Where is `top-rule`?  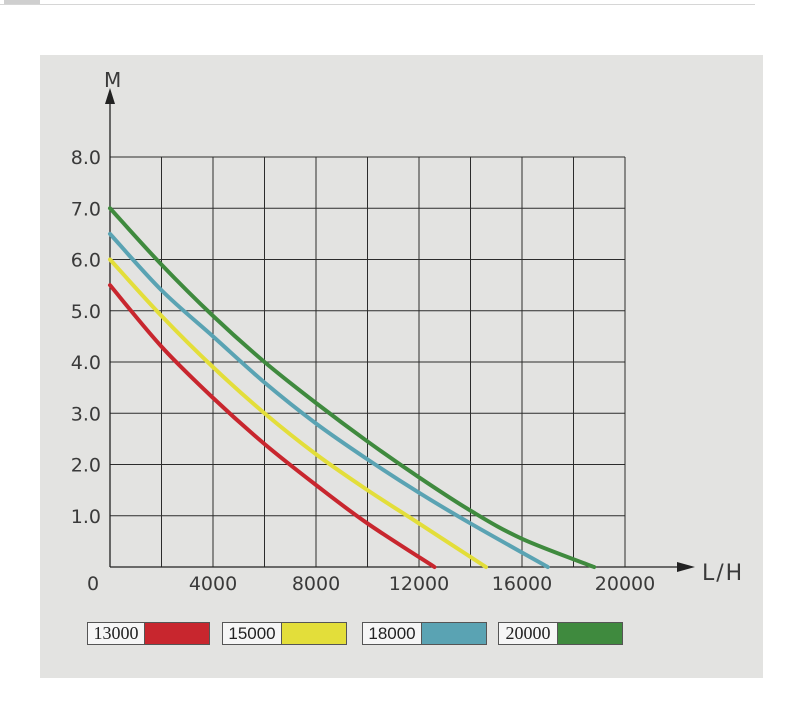 top-rule is located at coordinates (377, 4).